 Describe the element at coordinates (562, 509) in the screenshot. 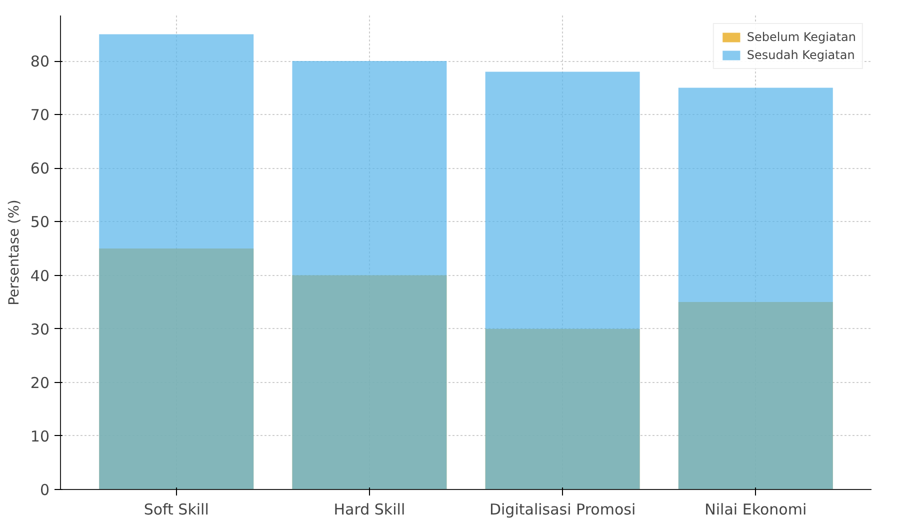

I see `x-tick-label: Digitalisasi Promosi` at that location.